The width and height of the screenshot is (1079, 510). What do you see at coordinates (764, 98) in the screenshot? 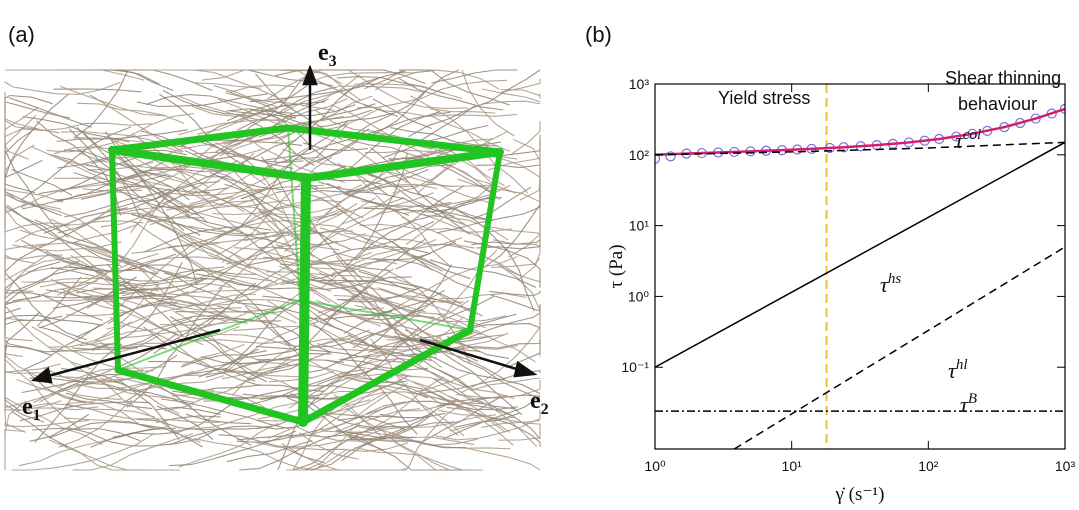
I see `region-label: Yield stress` at bounding box center [764, 98].